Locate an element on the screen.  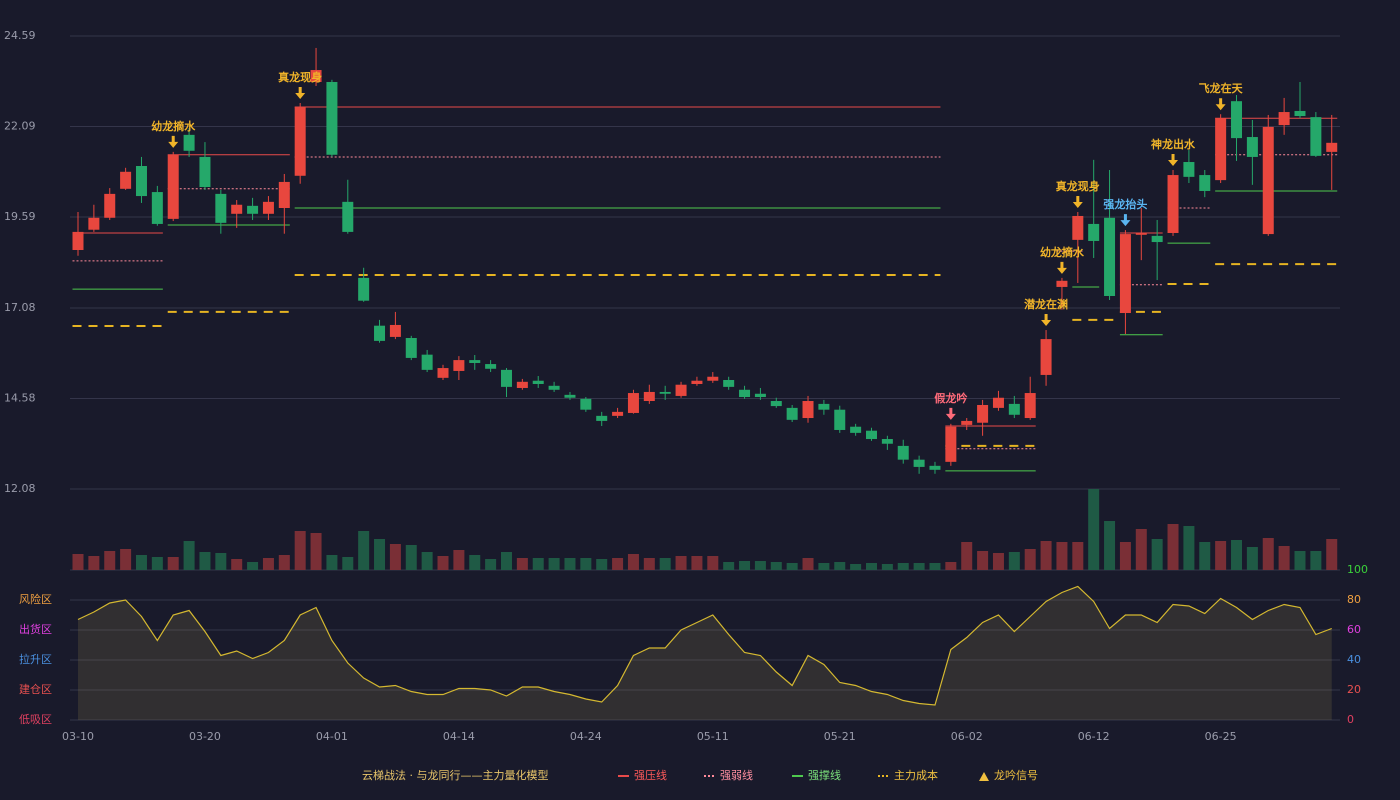
signal-label: 强龙抬头 is located at coordinates (1125, 204).